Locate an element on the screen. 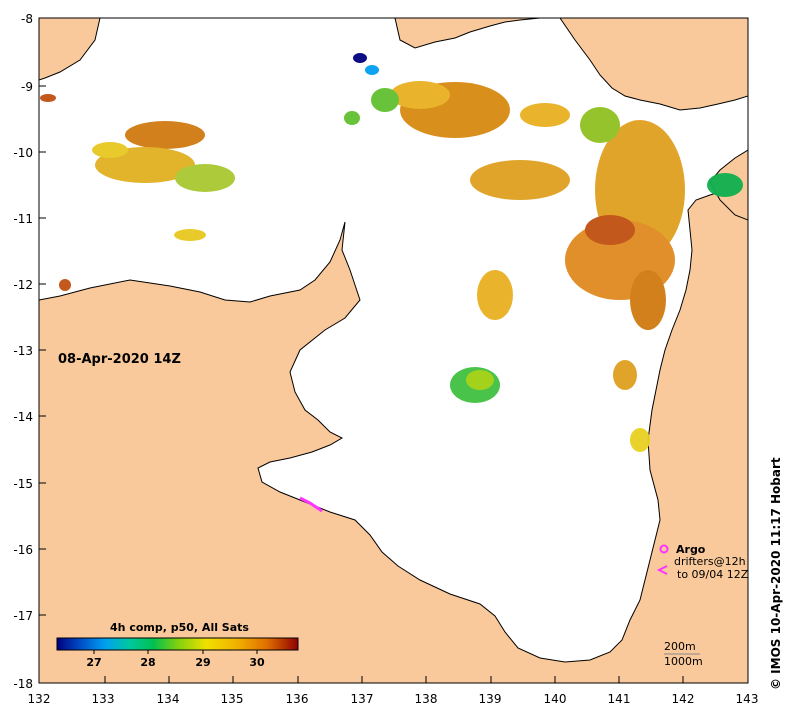  argo-marker-icon is located at coordinates (664, 549).